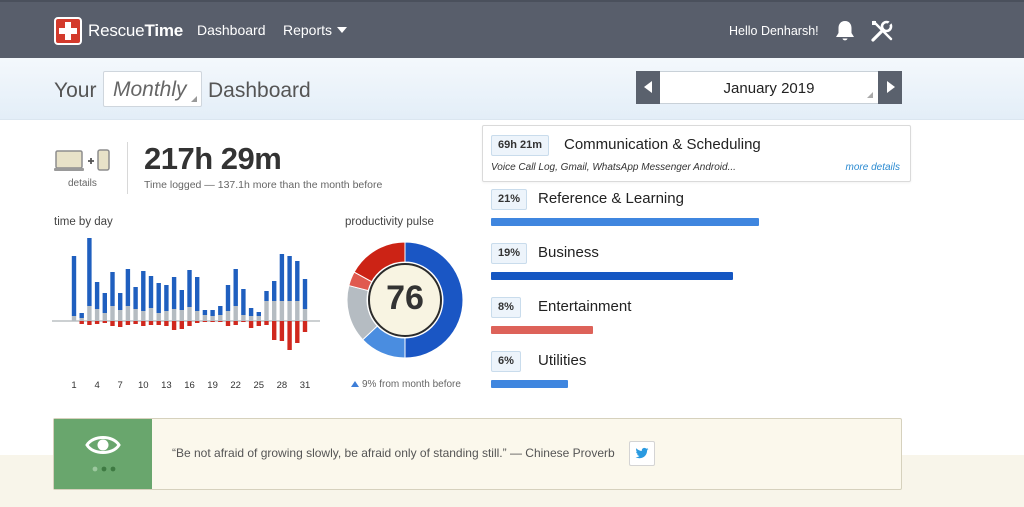 This screenshot has height=507, width=1024. I want to click on devices-icon, so click(84, 163).